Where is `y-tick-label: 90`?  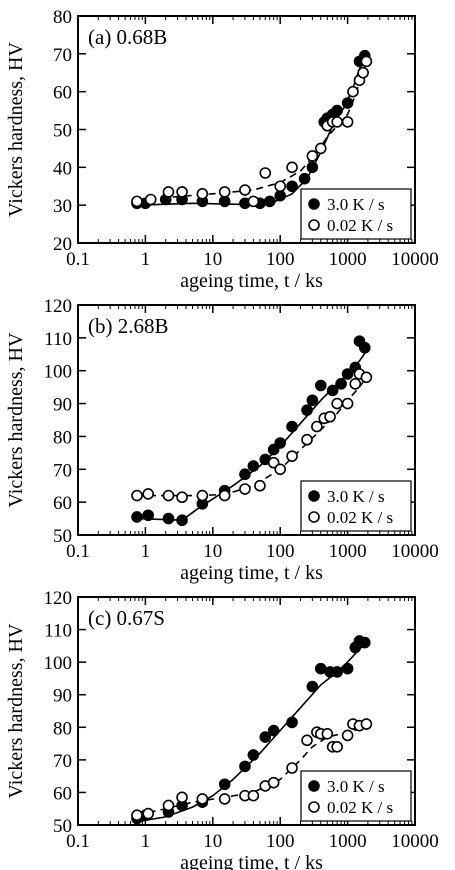
y-tick-label: 90 is located at coordinates (62, 696).